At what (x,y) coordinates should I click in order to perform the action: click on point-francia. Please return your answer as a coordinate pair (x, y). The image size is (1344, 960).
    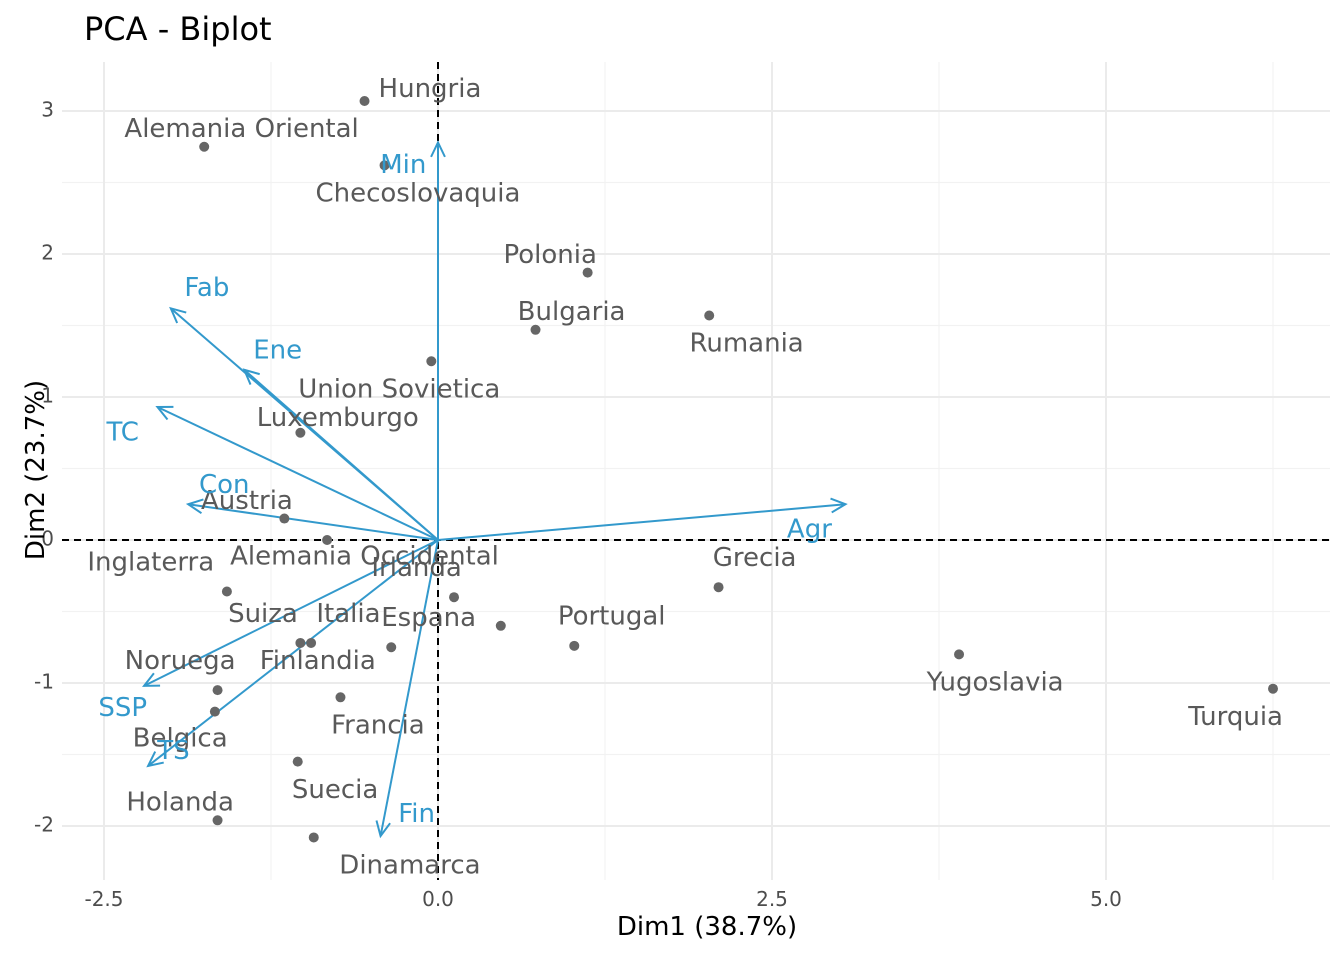
    Looking at the image, I should click on (340, 697).